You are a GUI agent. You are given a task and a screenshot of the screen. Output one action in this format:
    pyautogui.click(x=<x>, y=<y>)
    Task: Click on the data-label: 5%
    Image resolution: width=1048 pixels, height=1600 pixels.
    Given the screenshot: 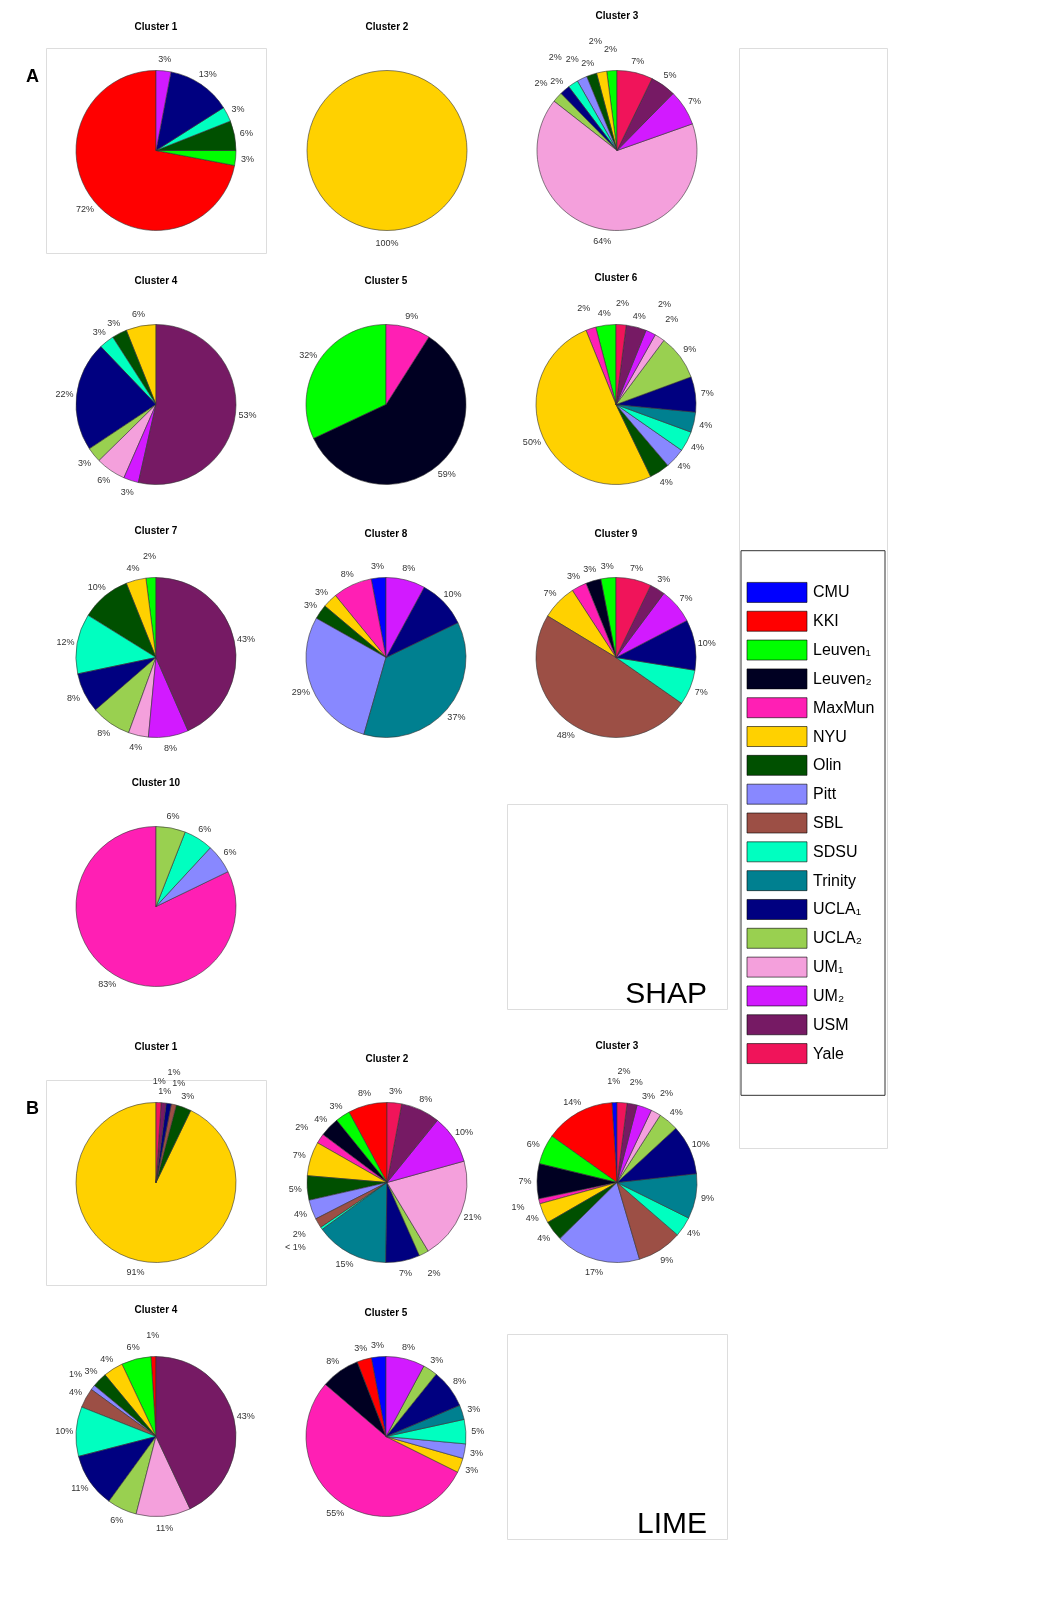 What is the action you would take?
    pyautogui.click(x=478, y=1430)
    